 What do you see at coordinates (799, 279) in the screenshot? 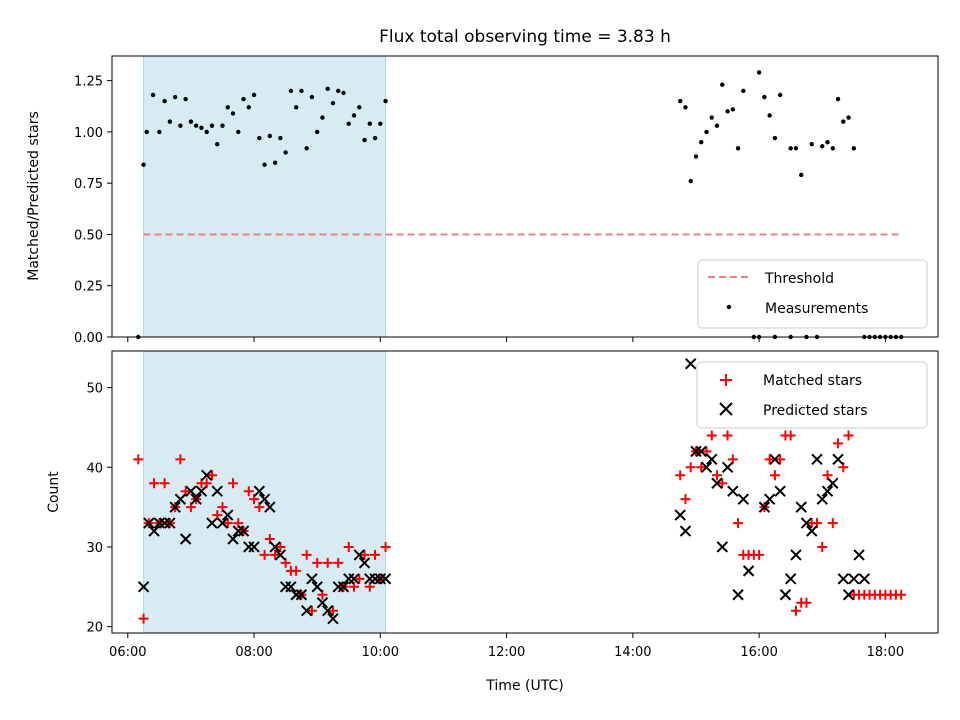
I see `threshold-legend-label: Threshold` at bounding box center [799, 279].